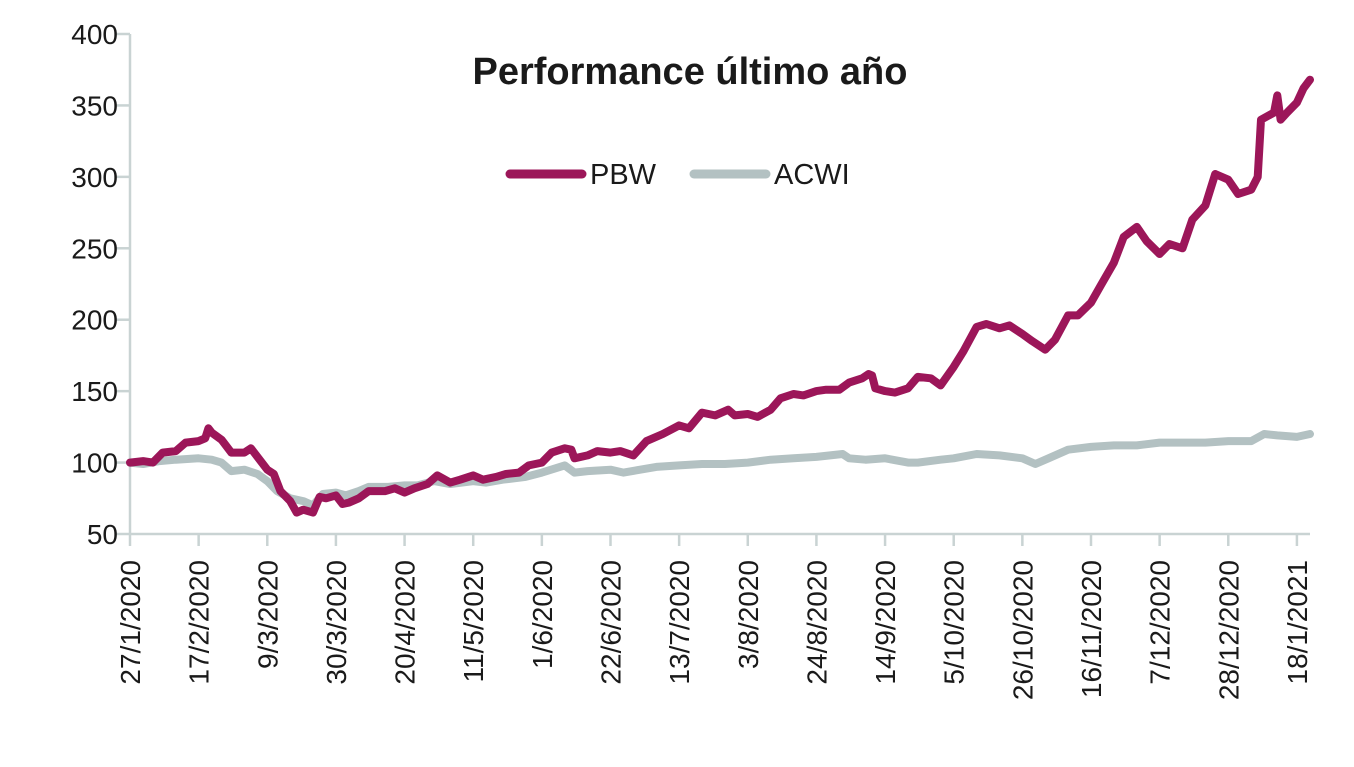  I want to click on y-tick-label: 100, so click(94, 463).